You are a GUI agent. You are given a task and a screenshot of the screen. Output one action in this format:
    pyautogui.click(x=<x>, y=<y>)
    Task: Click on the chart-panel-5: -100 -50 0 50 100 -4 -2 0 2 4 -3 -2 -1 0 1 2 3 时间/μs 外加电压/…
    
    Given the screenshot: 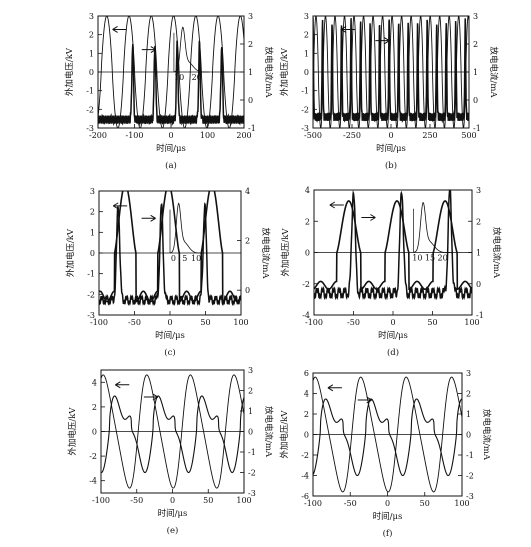 What is the action you would take?
    pyautogui.click(x=170, y=451)
    